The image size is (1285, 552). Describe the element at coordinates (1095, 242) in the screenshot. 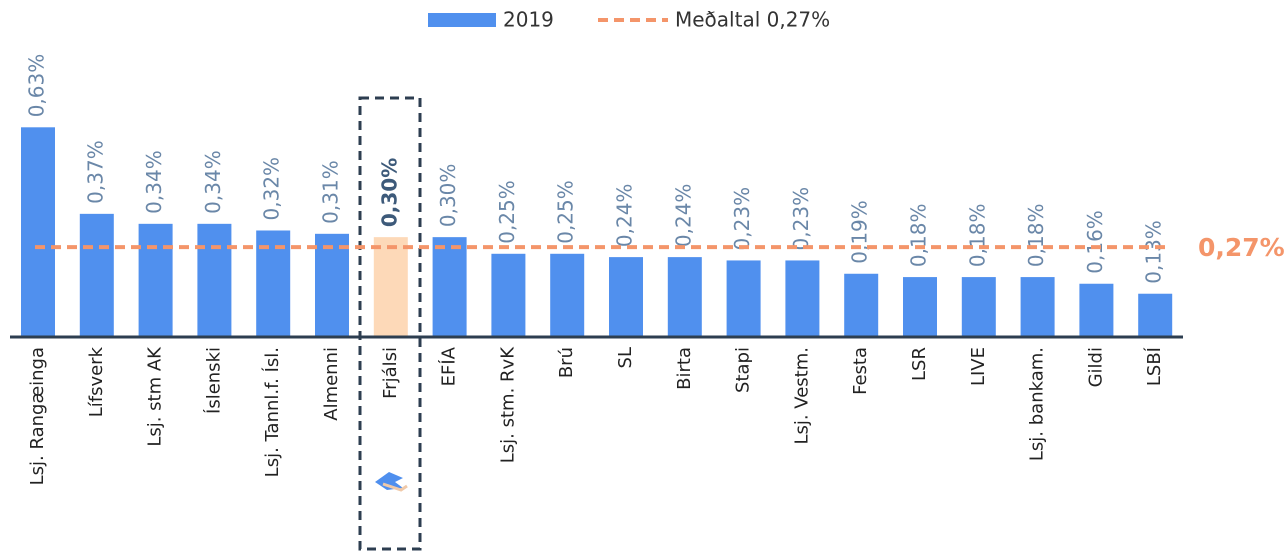

I see `value-label: 0,16%` at that location.